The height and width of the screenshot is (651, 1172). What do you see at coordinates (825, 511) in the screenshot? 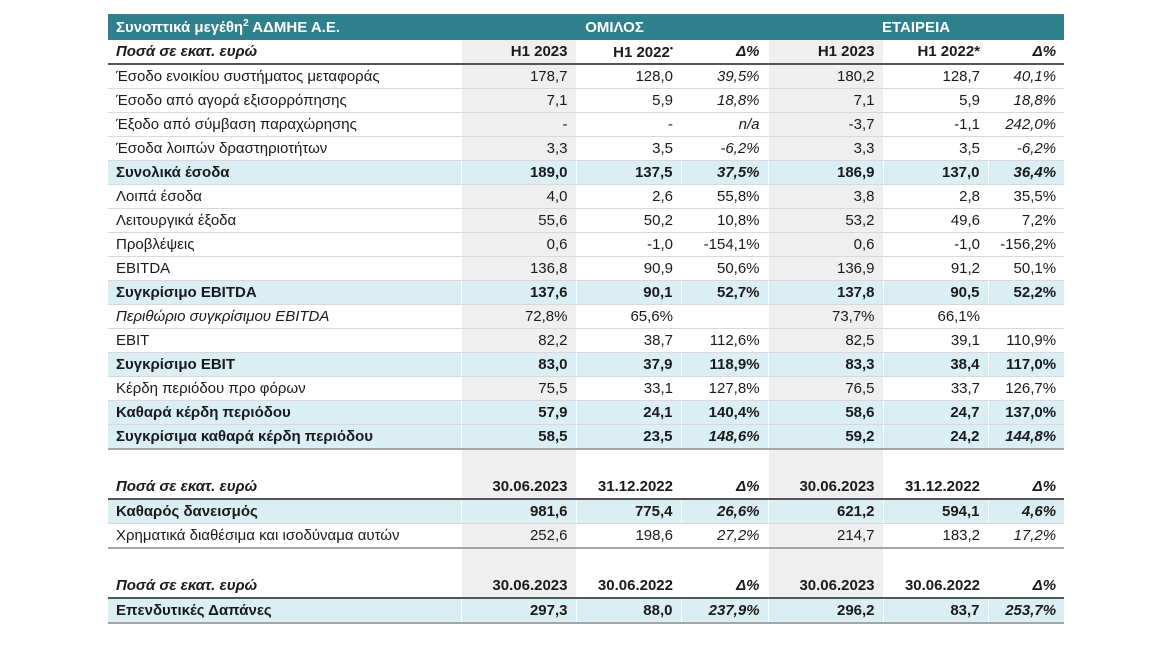
I see `cell-value: 621,2` at bounding box center [825, 511].